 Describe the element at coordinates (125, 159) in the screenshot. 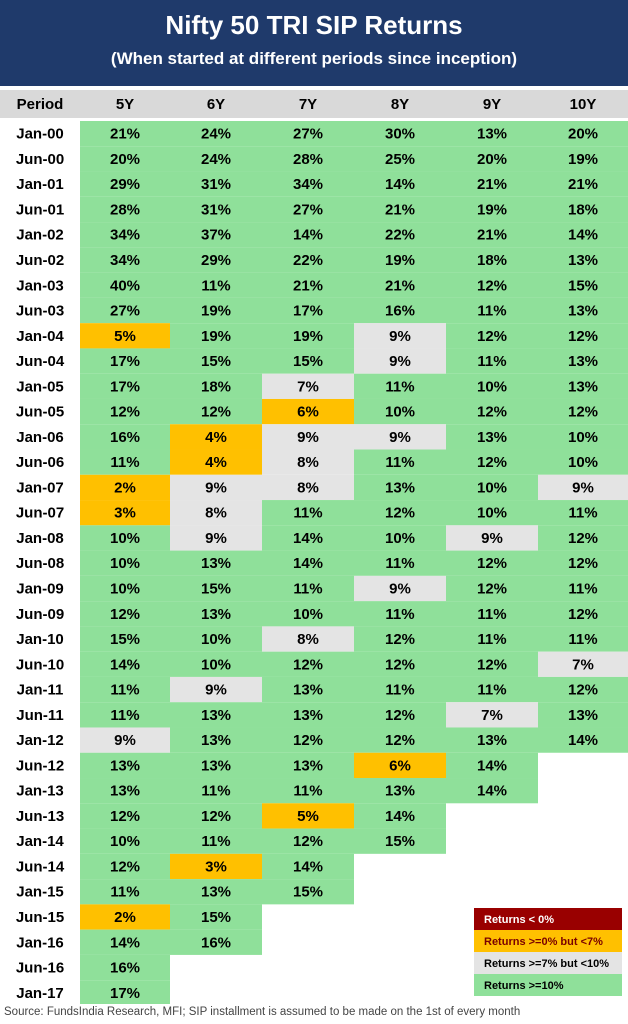

I see `cell-value: 20%` at that location.